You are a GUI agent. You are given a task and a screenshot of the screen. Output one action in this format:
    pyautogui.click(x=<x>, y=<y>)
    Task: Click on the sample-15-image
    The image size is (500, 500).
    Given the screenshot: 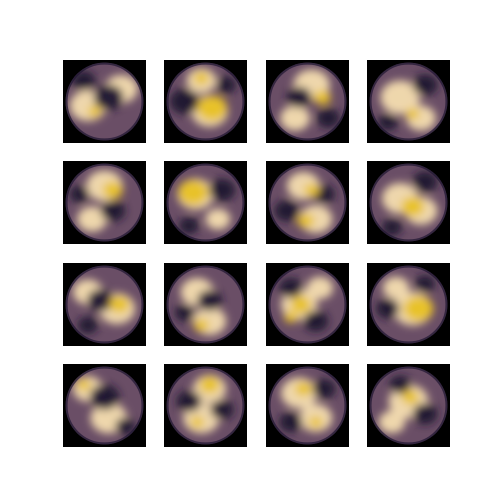 What is the action you would take?
    pyautogui.click(x=307, y=405)
    